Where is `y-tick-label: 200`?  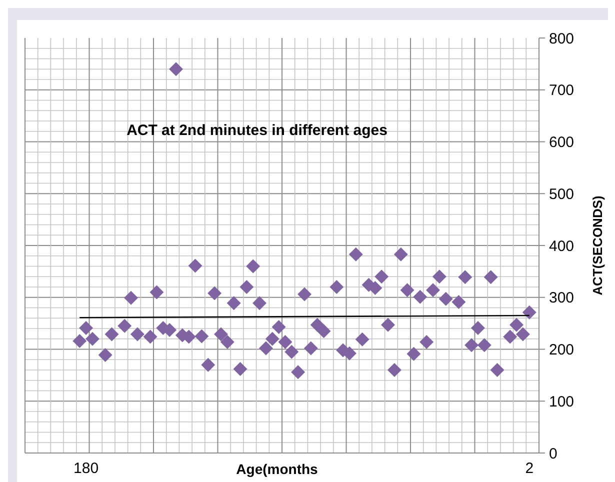
y-tick-label: 200 is located at coordinates (561, 350).